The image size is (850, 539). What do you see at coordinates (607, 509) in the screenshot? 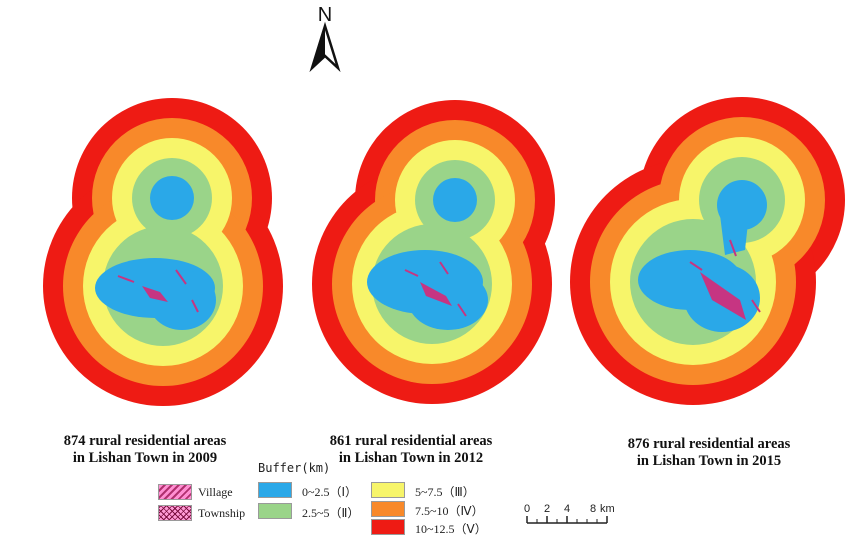
I see `scale-unit: km` at bounding box center [607, 509].